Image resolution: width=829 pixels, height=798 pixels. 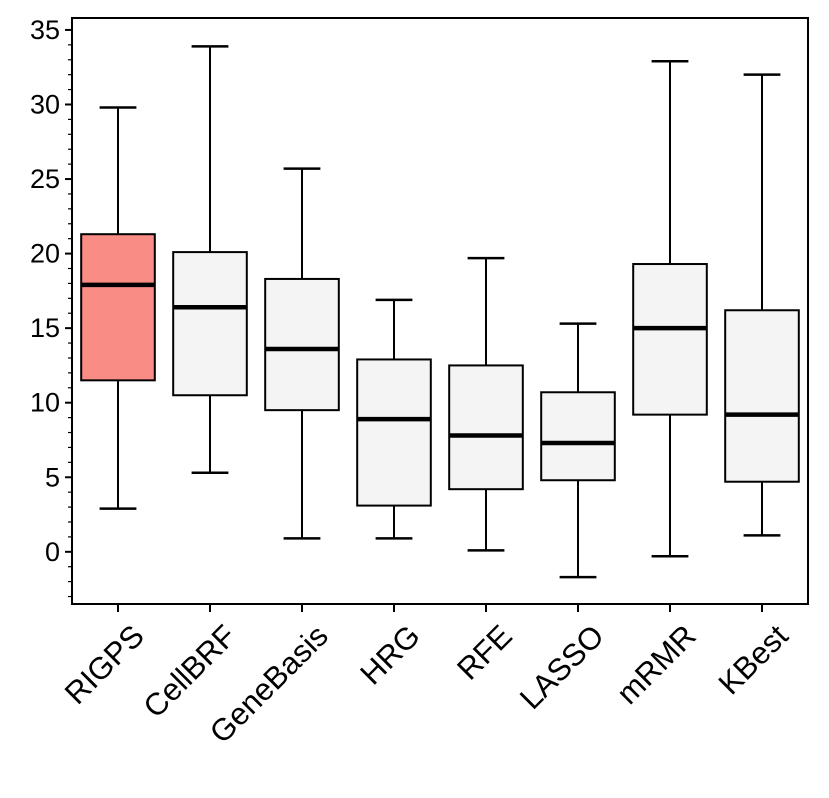 I want to click on box-group-rigps, so click(x=118, y=308).